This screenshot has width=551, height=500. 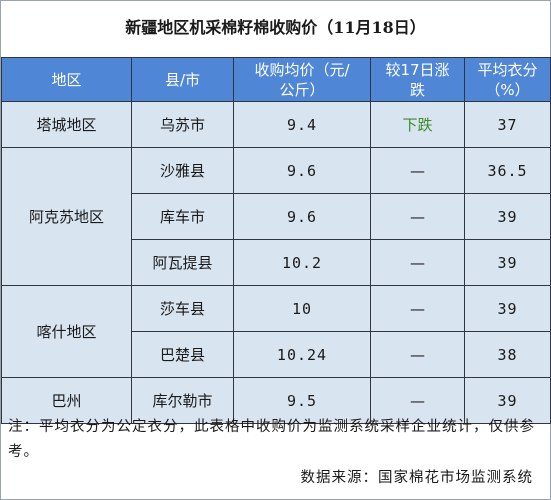 What do you see at coordinates (182, 262) in the screenshot?
I see `county-cell: 阿瓦提县` at bounding box center [182, 262].